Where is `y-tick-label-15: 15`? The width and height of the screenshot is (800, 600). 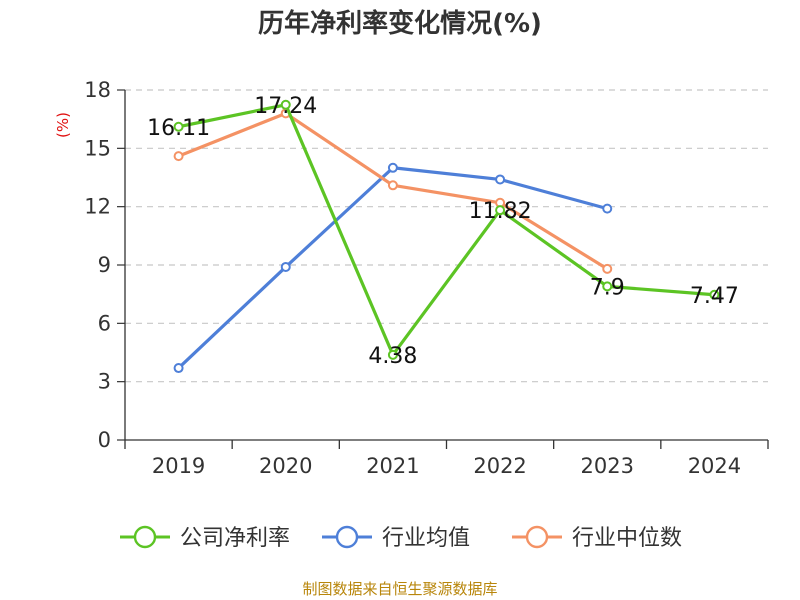 y-tick-label-15: 15 is located at coordinates (97, 148).